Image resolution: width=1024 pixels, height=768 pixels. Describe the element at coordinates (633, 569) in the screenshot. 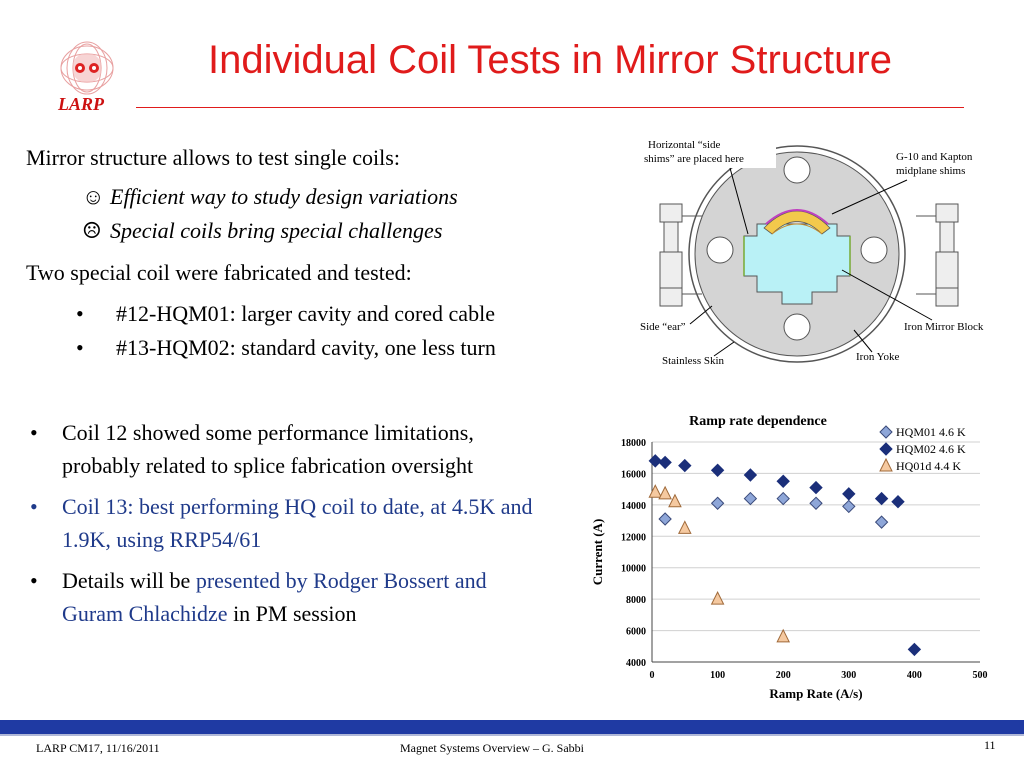

I see `y-tick-label: 10000` at that location.